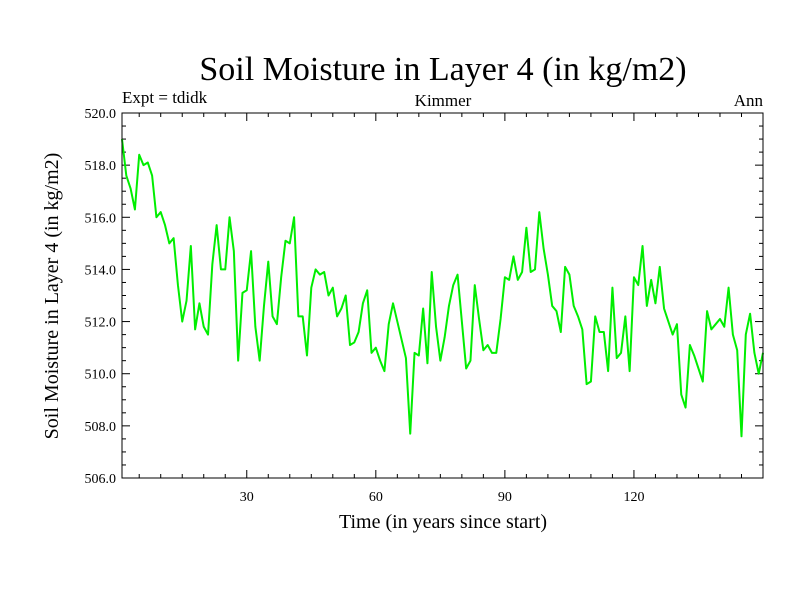 This screenshot has height=600, width=800. Describe the element at coordinates (52, 296) in the screenshot. I see `y-axis-label: Soil Moisture in Layer 4 (in kg/m2)` at that location.